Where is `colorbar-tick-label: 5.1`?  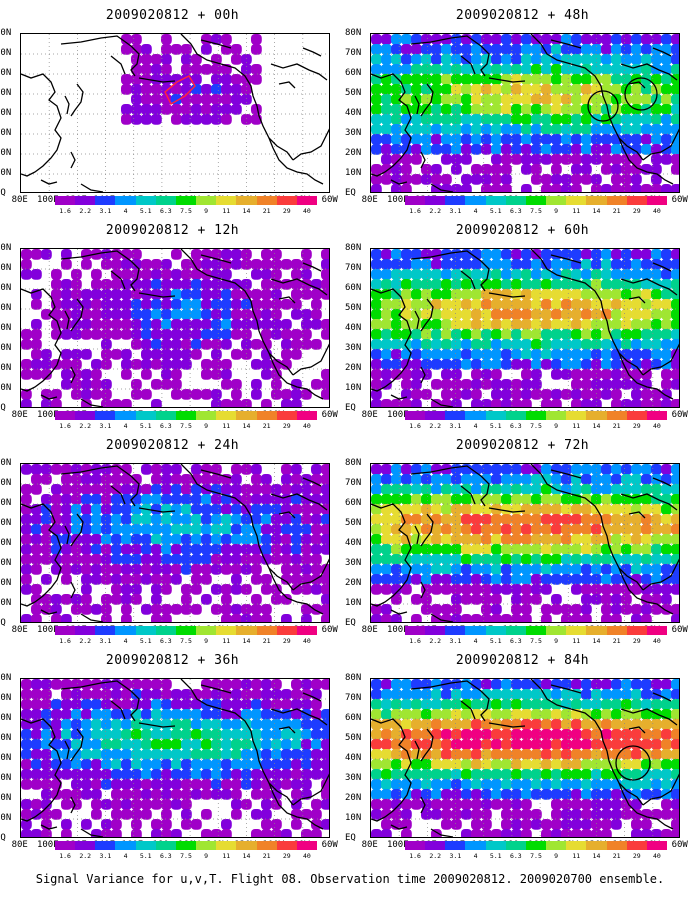 colorbar-tick-label: 5.1 is located at coordinates (495, 856).